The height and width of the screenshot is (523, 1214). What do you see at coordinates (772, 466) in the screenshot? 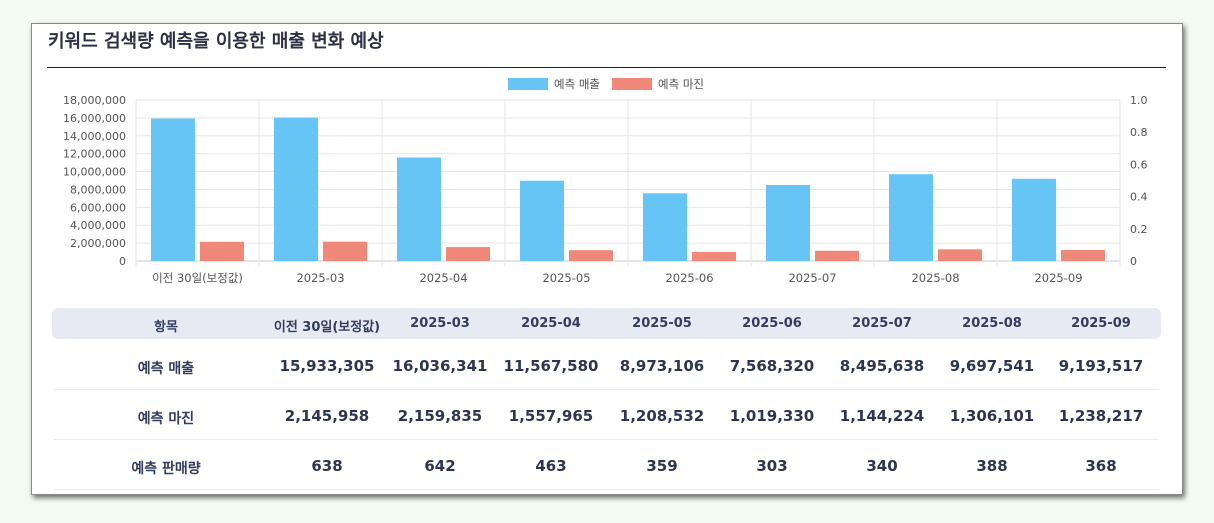
I see `table-cell-value: 303` at bounding box center [772, 466].